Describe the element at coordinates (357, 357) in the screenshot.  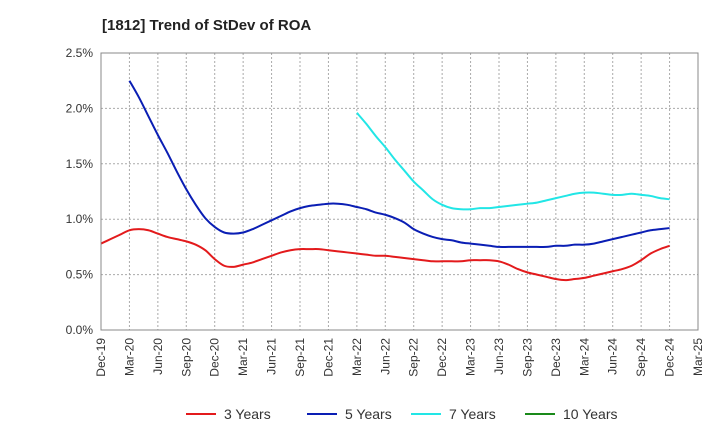
I see `x-tick-label: Mar-22` at that location.